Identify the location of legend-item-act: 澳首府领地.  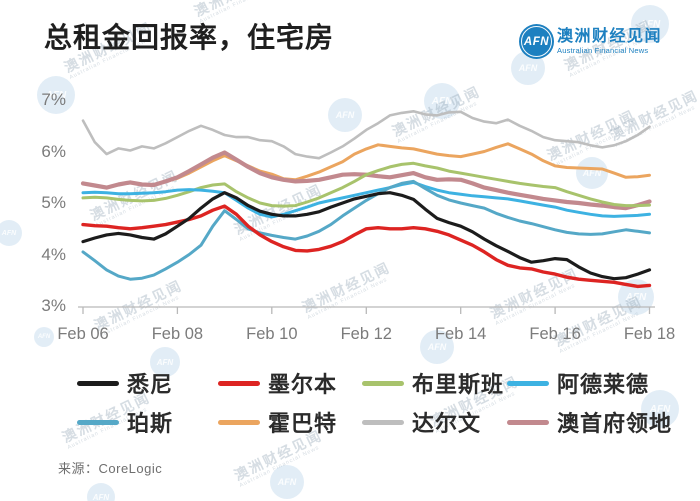
(590, 422).